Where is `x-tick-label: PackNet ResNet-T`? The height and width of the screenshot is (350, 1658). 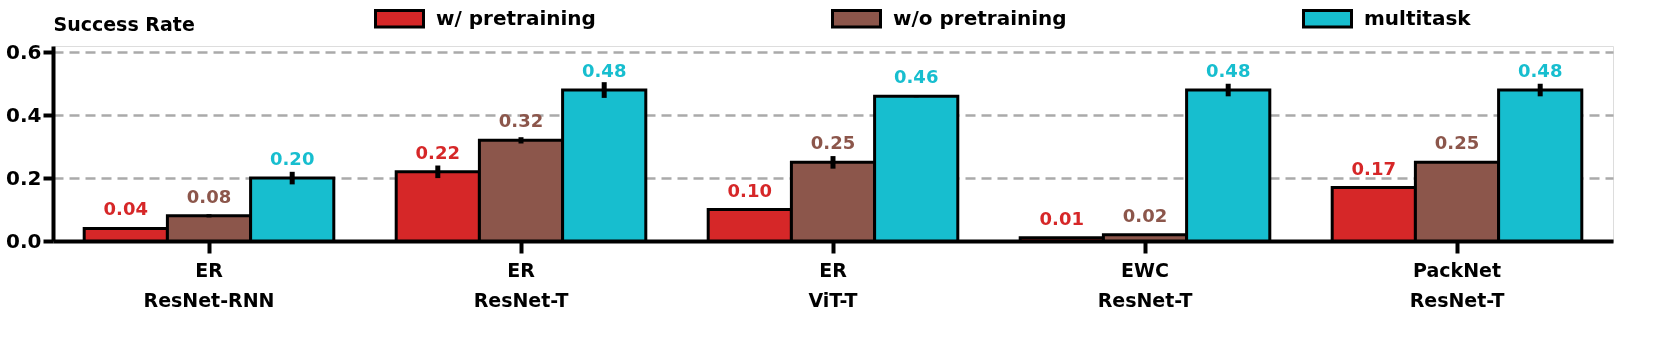
x-tick-label: PackNet ResNet-T is located at coordinates (1457, 284).